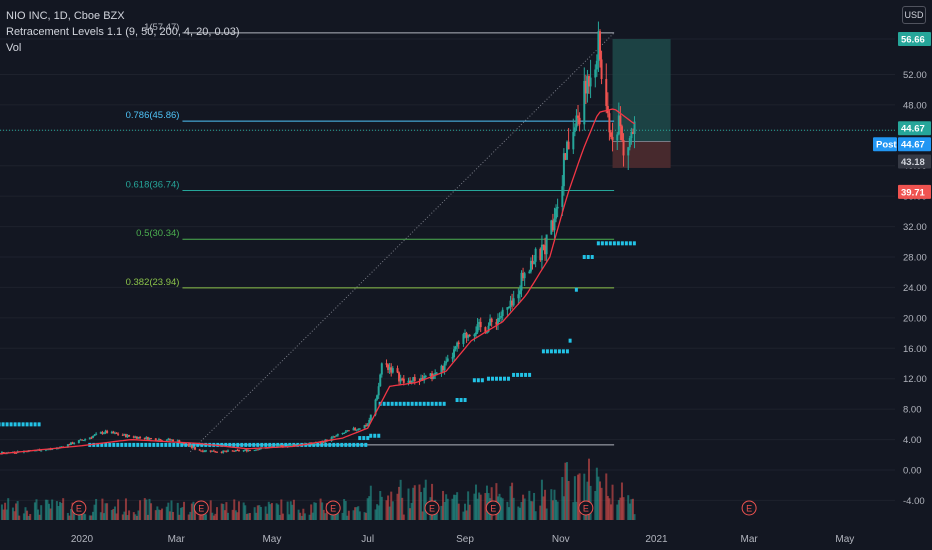 The image size is (932, 550). I want to click on time-axis: 2020 Mar May Jul Sep Nov 2021 Mar May, so click(462, 539).